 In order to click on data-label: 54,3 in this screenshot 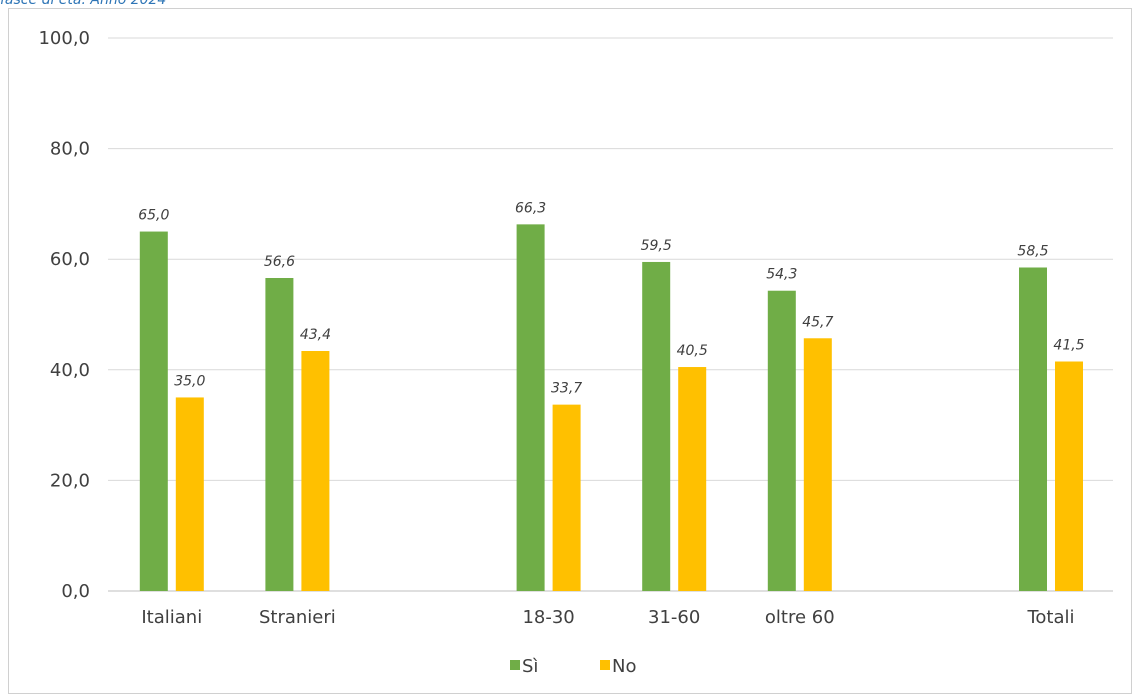, I will do `click(781, 275)`.